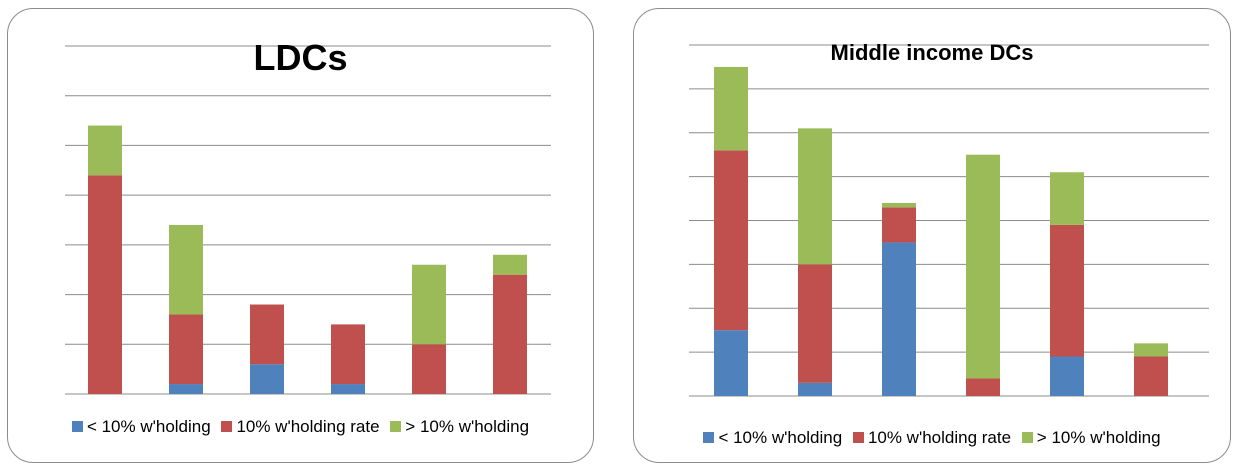  What do you see at coordinates (932, 52) in the screenshot?
I see `chart-title: Middle income DCs` at bounding box center [932, 52].